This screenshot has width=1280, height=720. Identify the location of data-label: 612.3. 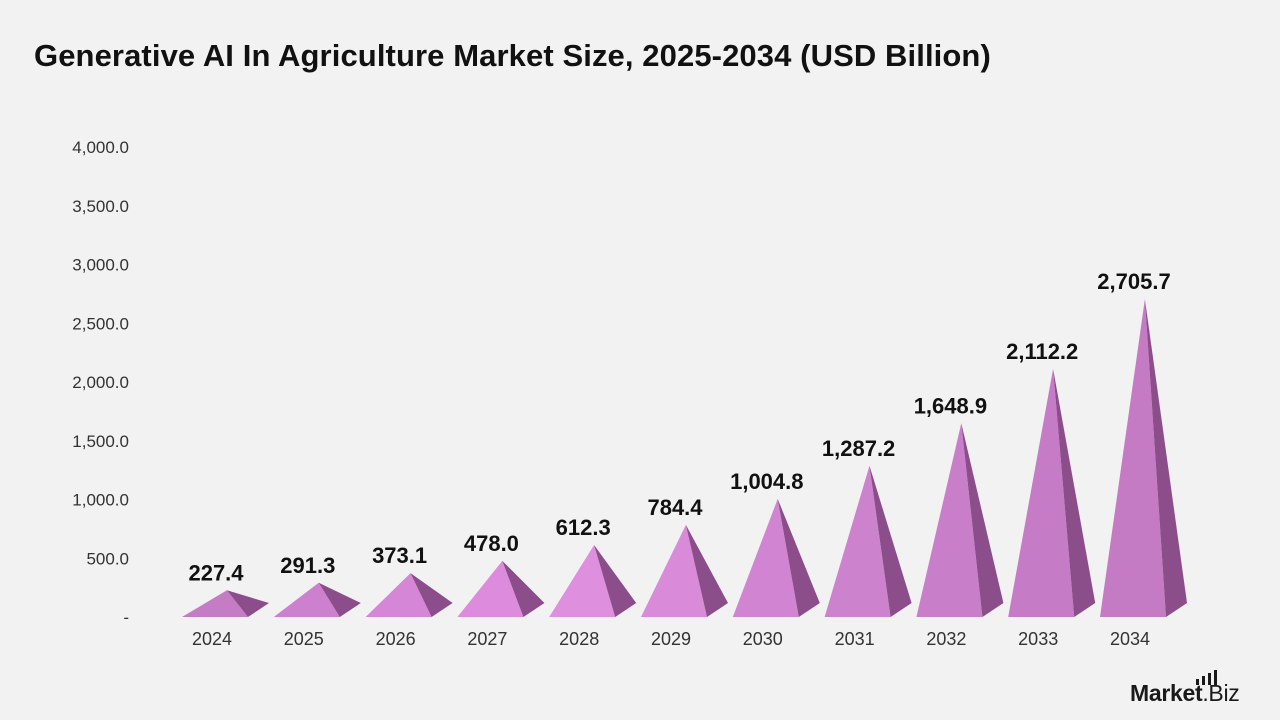
(583, 527).